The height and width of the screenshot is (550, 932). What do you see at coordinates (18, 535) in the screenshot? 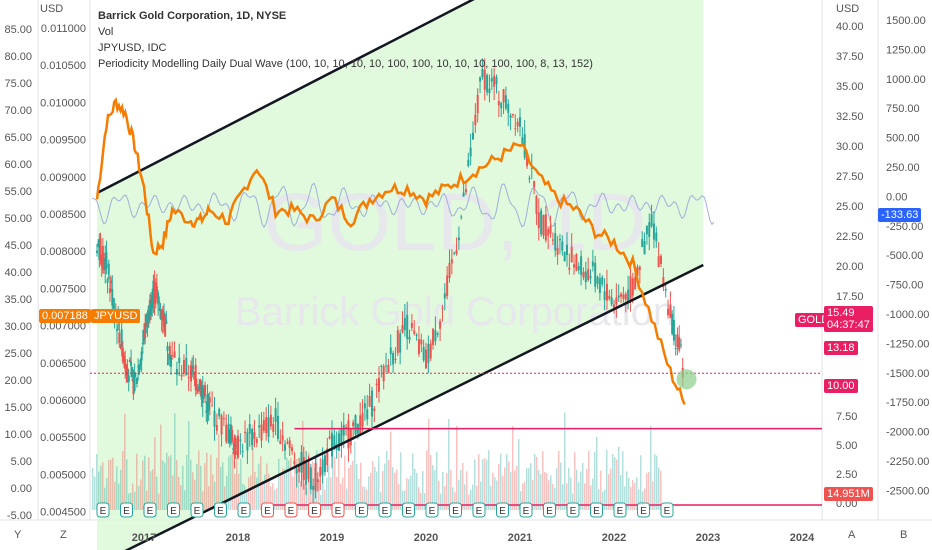
I see `axis-mode-y: Y` at bounding box center [18, 535].